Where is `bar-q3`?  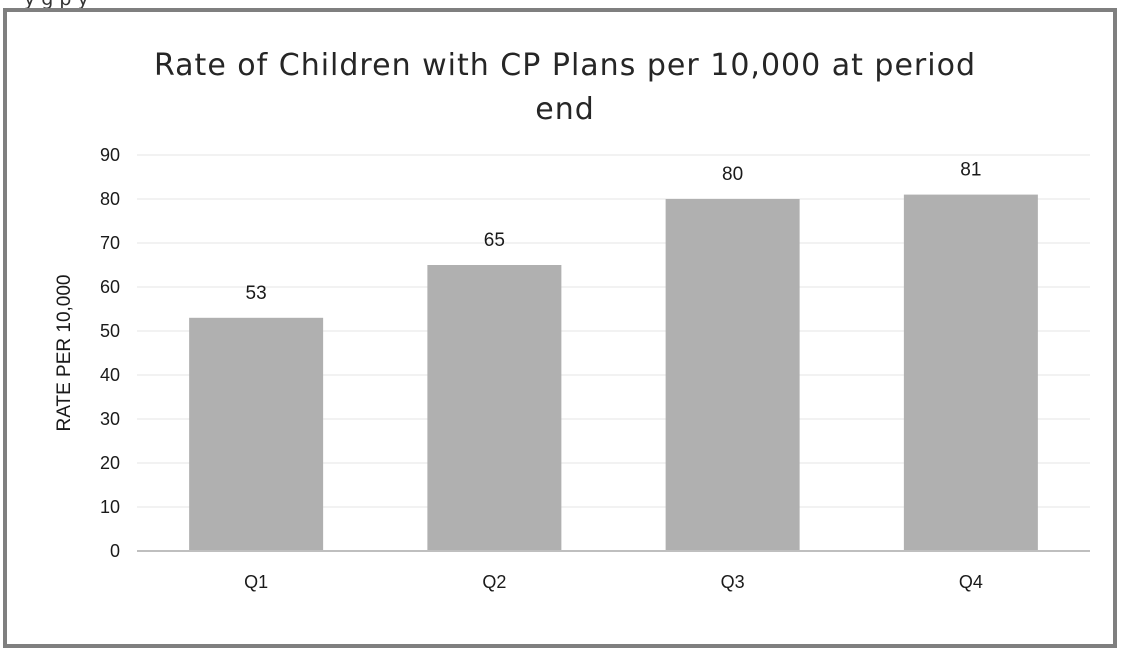 bar-q3 is located at coordinates (732, 375).